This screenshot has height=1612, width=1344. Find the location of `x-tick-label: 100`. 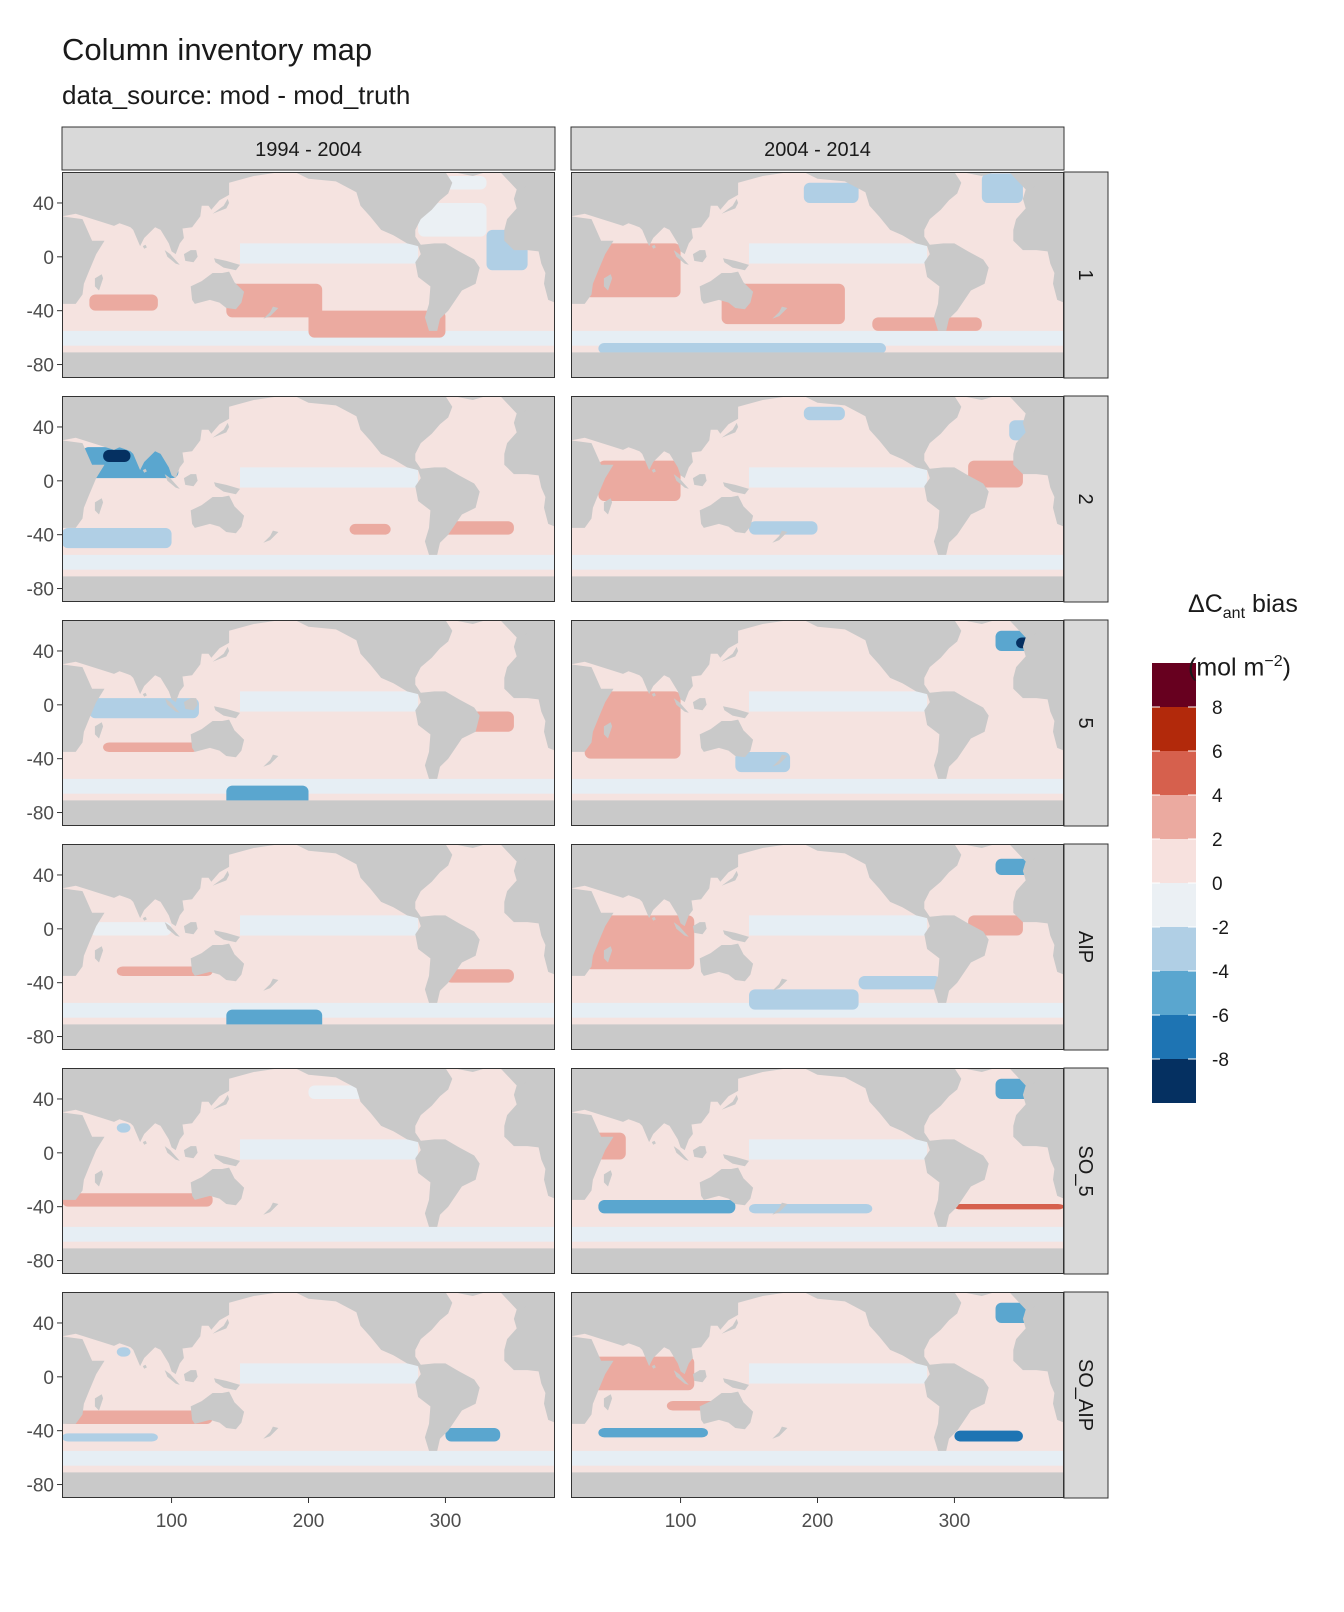

x-tick-label: 100 is located at coordinates (172, 1521).